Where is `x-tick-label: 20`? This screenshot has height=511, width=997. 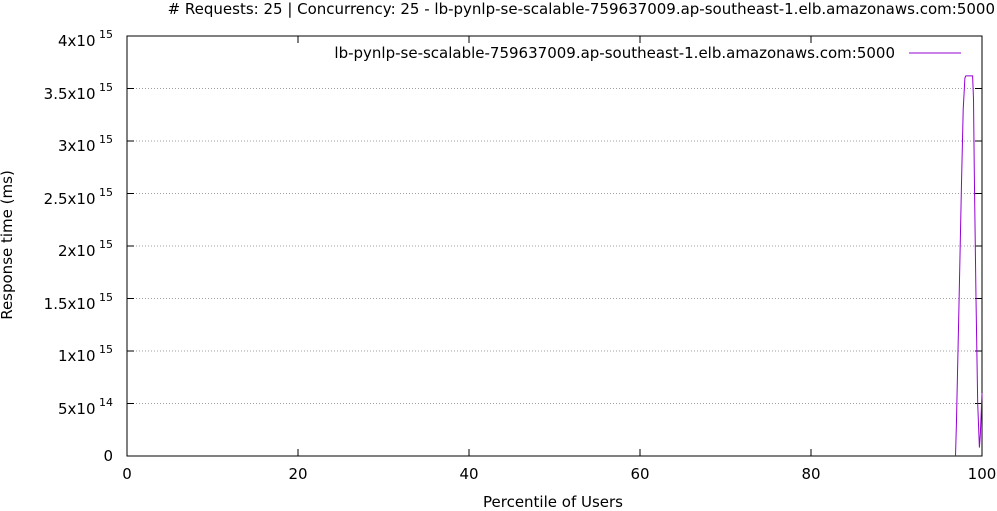 x-tick-label: 20 is located at coordinates (298, 474).